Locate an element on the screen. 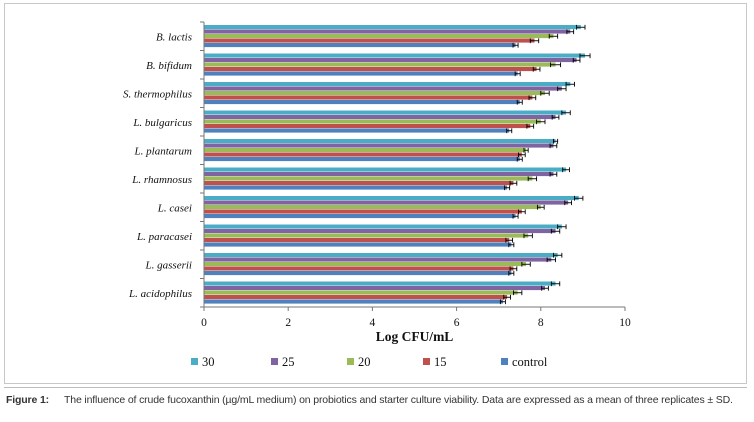 This screenshot has height=422, width=754. category-label: S. thermophilus is located at coordinates (157, 94).